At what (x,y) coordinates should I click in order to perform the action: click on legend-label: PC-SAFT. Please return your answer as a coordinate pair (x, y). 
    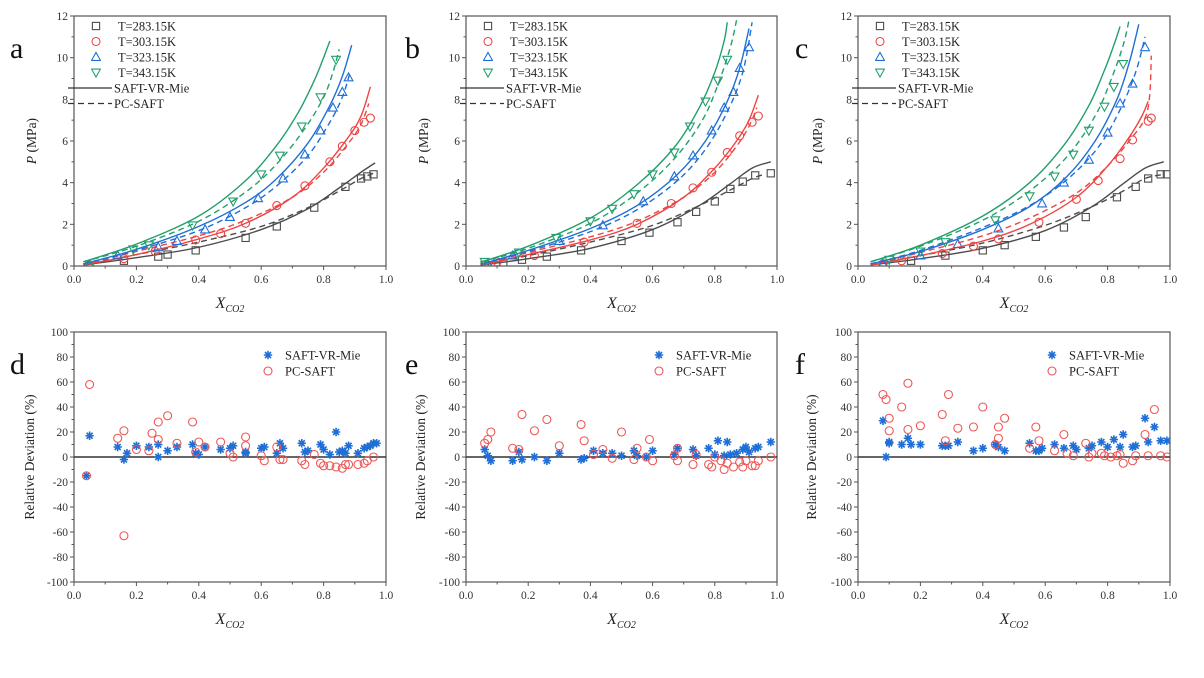
    Looking at the image, I should click on (531, 104).